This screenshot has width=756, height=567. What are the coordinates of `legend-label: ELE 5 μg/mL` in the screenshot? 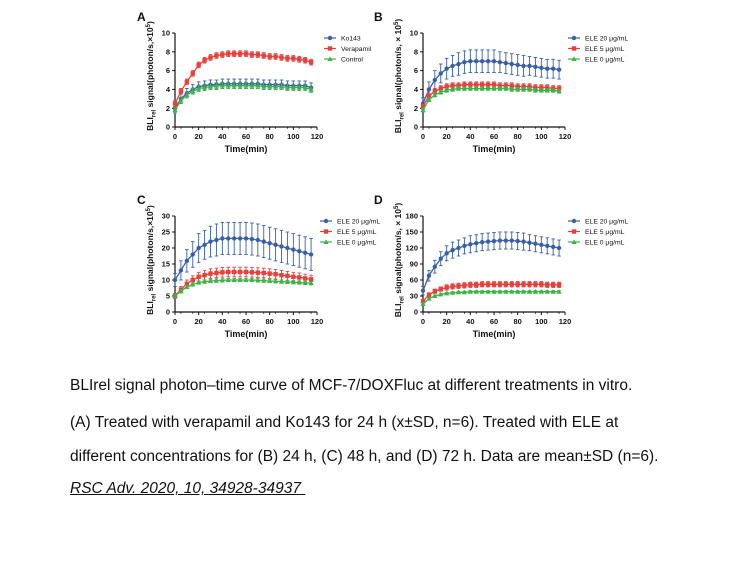 It's located at (357, 232).